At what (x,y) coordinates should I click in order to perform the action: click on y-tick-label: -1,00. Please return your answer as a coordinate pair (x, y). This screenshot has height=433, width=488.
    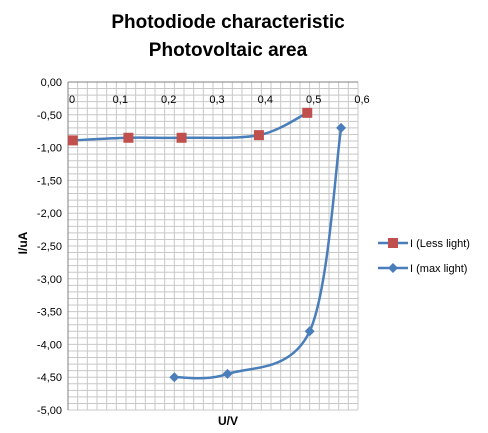
    Looking at the image, I should click on (49, 149).